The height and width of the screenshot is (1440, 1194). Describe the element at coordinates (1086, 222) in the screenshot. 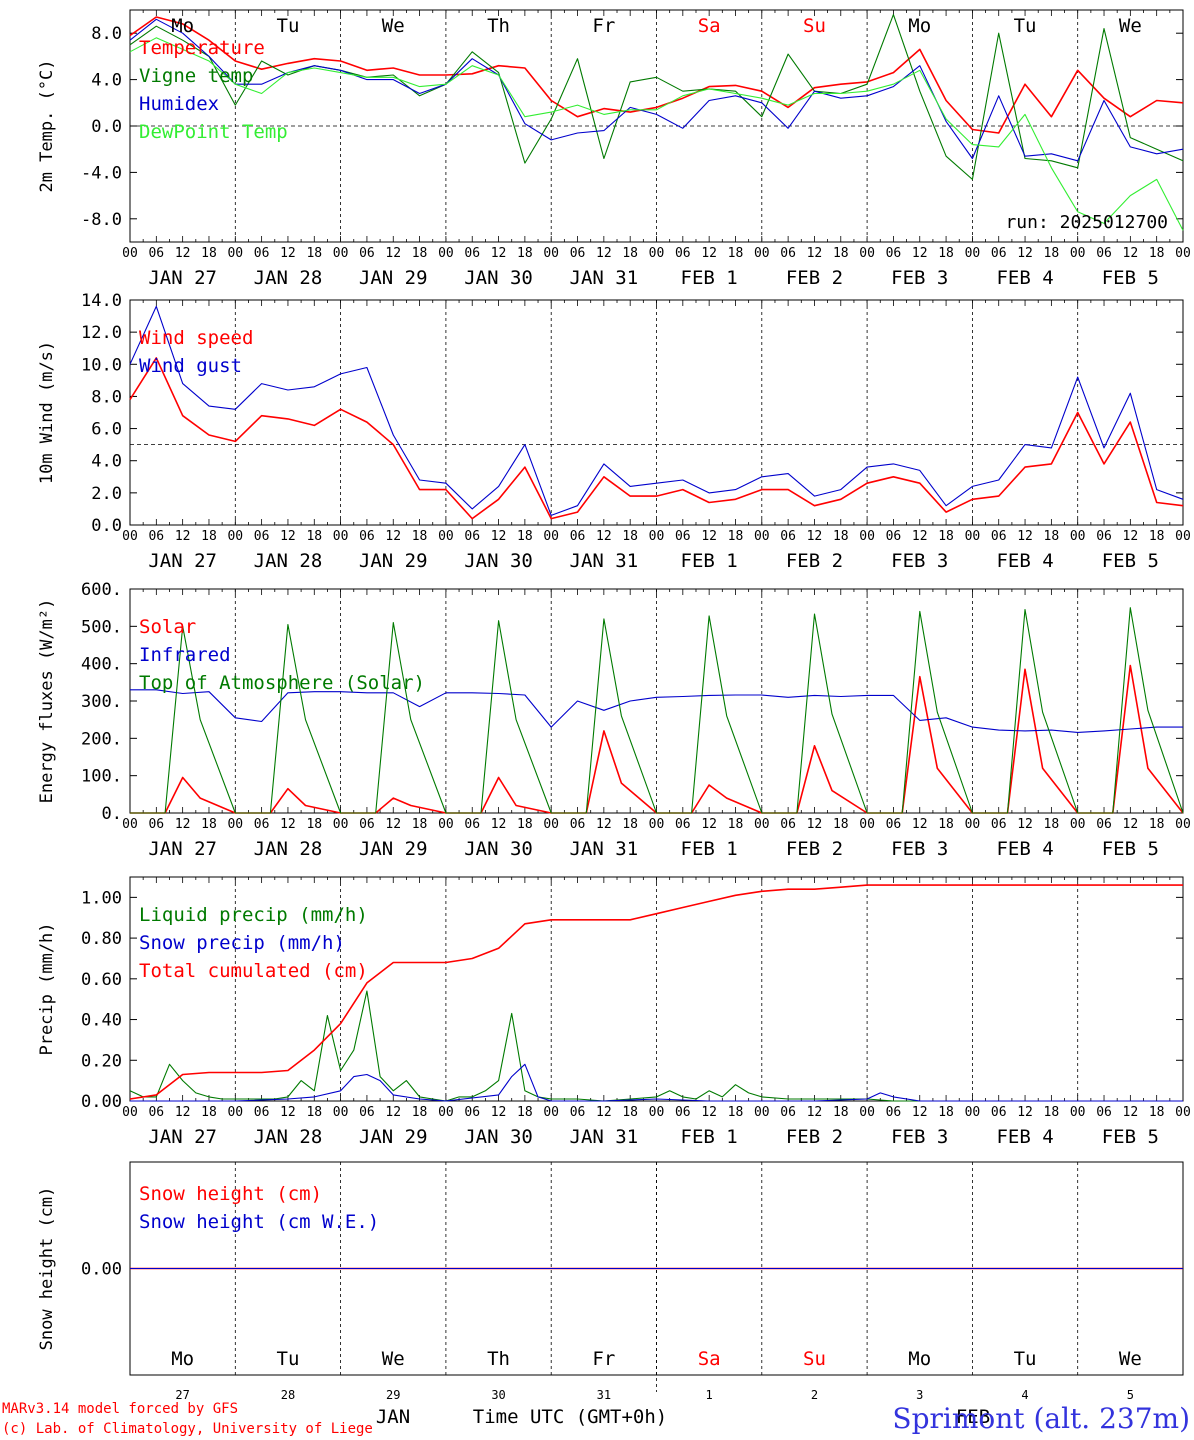

I see `run-annotation: run: 2025012700` at that location.